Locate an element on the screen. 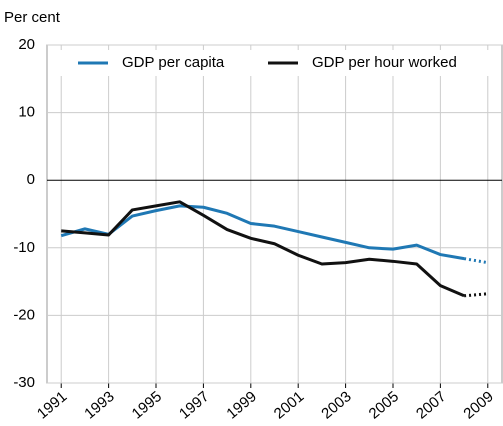  y-tick-label: 20 is located at coordinates (26, 44).